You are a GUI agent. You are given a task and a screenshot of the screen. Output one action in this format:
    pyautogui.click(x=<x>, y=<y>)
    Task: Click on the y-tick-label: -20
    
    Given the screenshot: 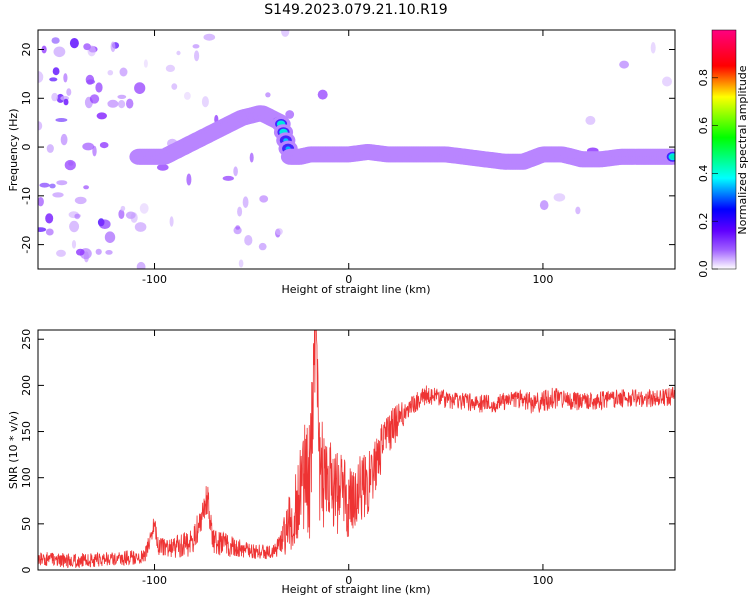 What is the action you would take?
    pyautogui.click(x=26, y=245)
    